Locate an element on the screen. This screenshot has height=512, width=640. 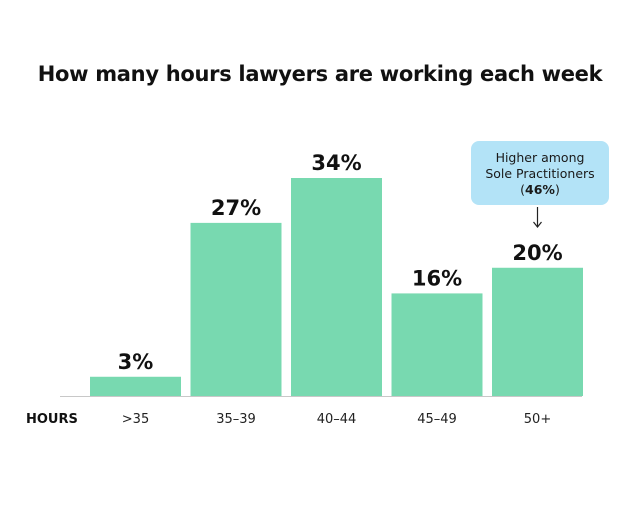
category-label-1: 35–39 is located at coordinates (236, 419).